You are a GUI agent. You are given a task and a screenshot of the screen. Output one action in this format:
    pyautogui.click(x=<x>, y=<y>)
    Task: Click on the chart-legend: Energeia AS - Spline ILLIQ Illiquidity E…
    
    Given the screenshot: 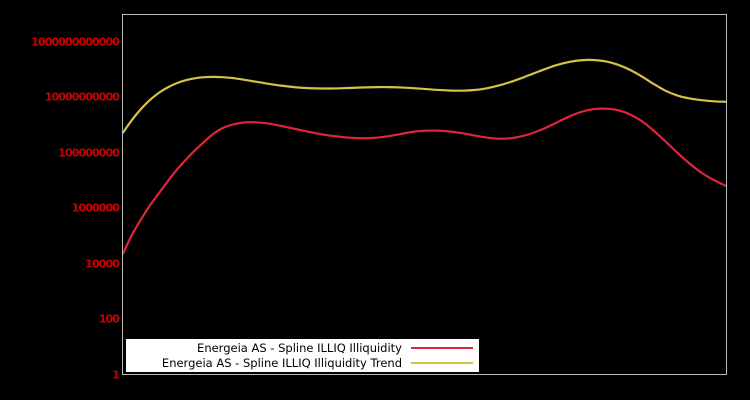 What is the action you would take?
    pyautogui.click(x=302, y=355)
    